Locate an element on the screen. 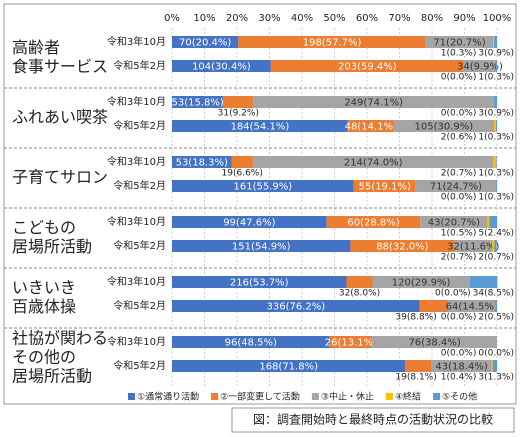  value-label: 99(47.6%) is located at coordinates (249, 223).